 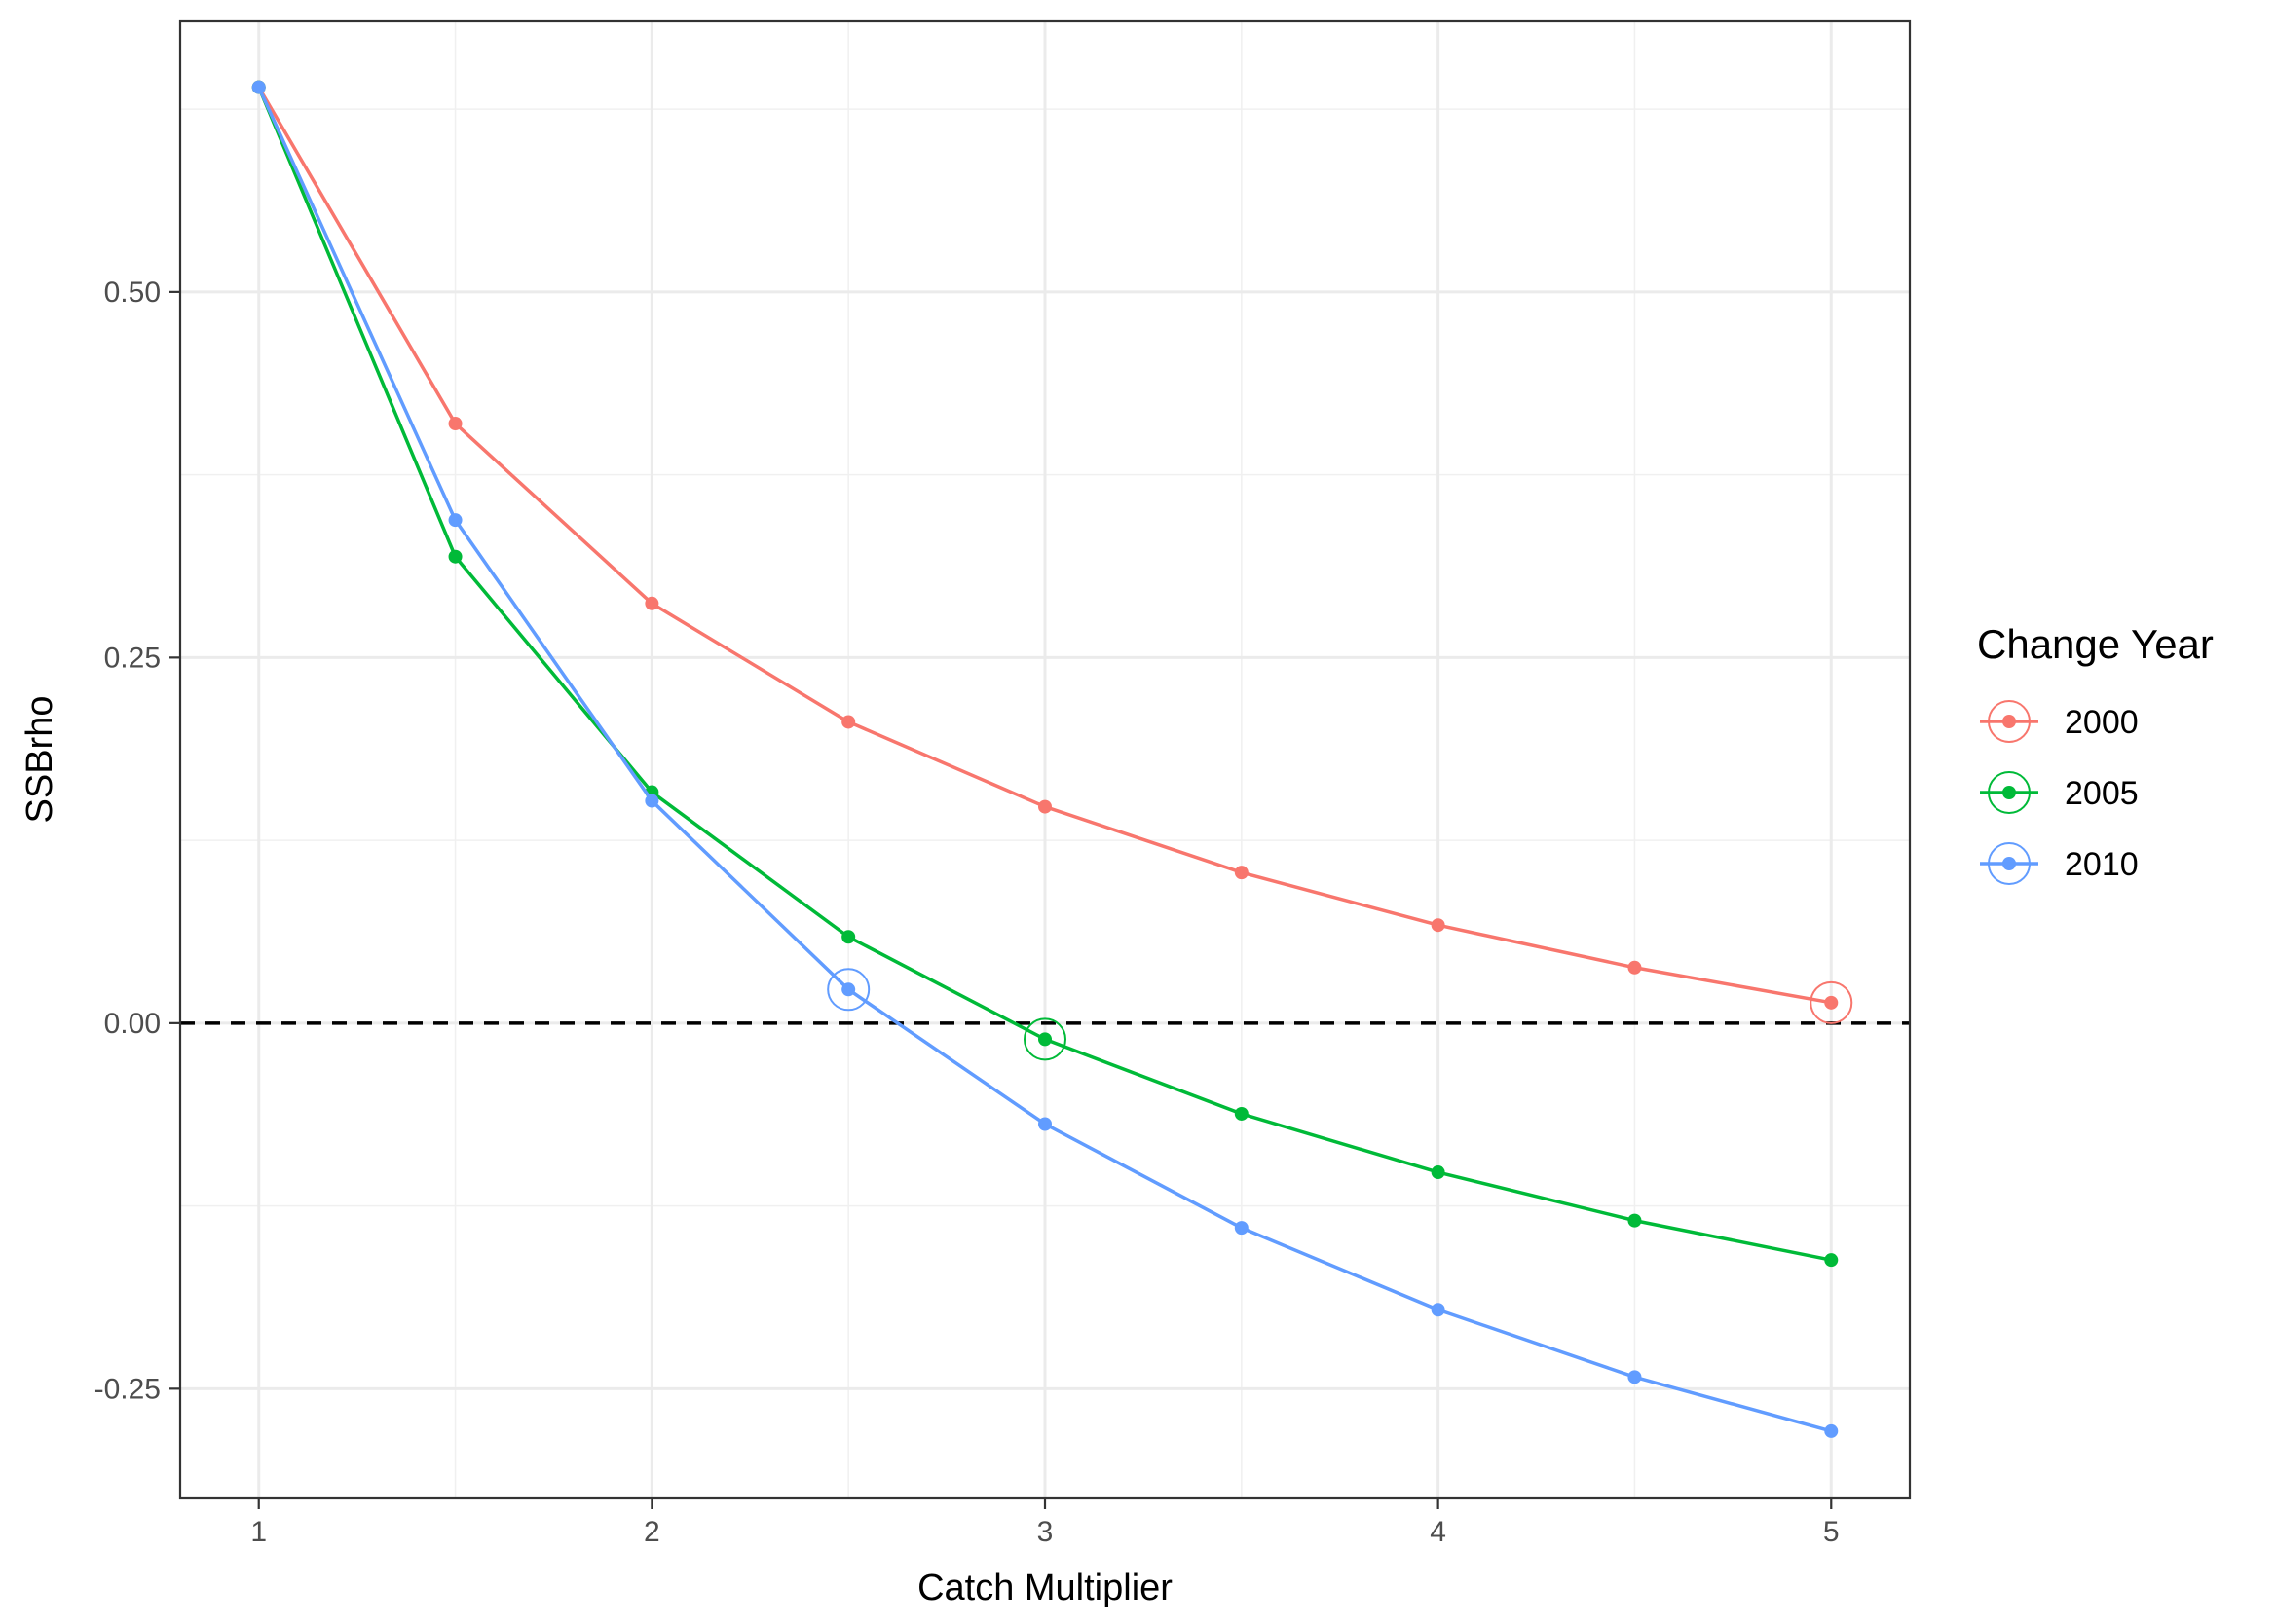 I want to click on y-axis: -0.25 0.00 0.25 0.50, so click(x=137, y=841).